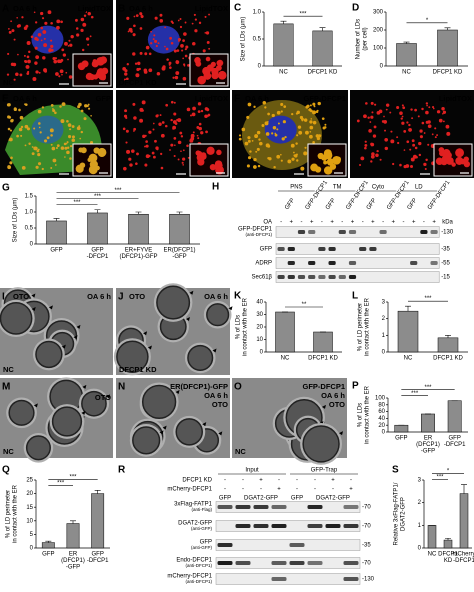 This screenshot has width=474, height=592. Describe the element at coordinates (355, 386) in the screenshot. I see `panel-letter: P` at that location.